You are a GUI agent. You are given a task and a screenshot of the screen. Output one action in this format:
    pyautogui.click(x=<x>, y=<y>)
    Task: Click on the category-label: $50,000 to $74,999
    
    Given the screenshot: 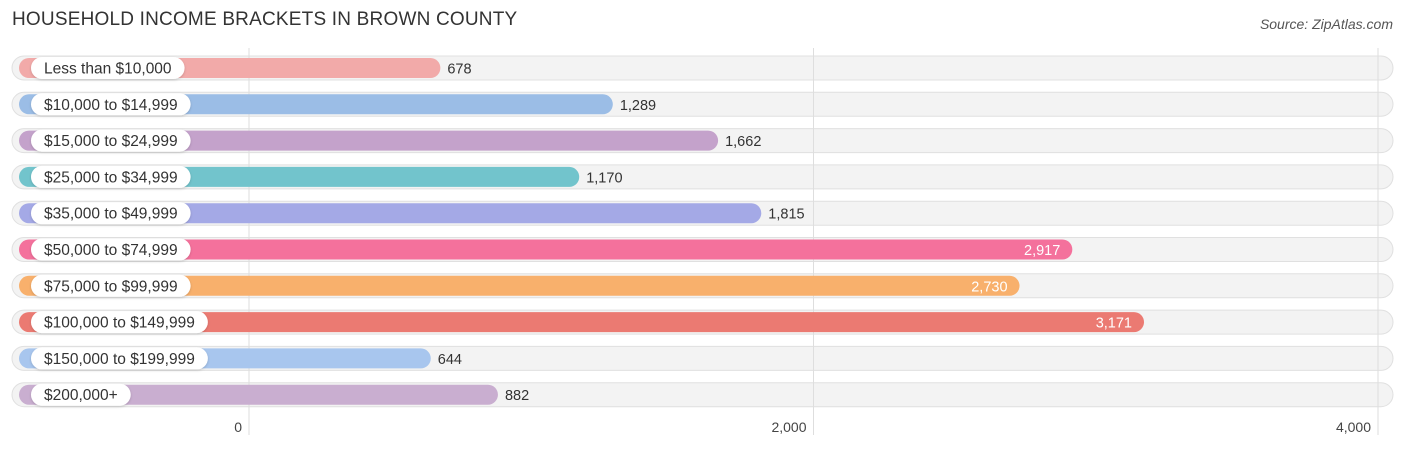 What is the action you would take?
    pyautogui.click(x=111, y=250)
    